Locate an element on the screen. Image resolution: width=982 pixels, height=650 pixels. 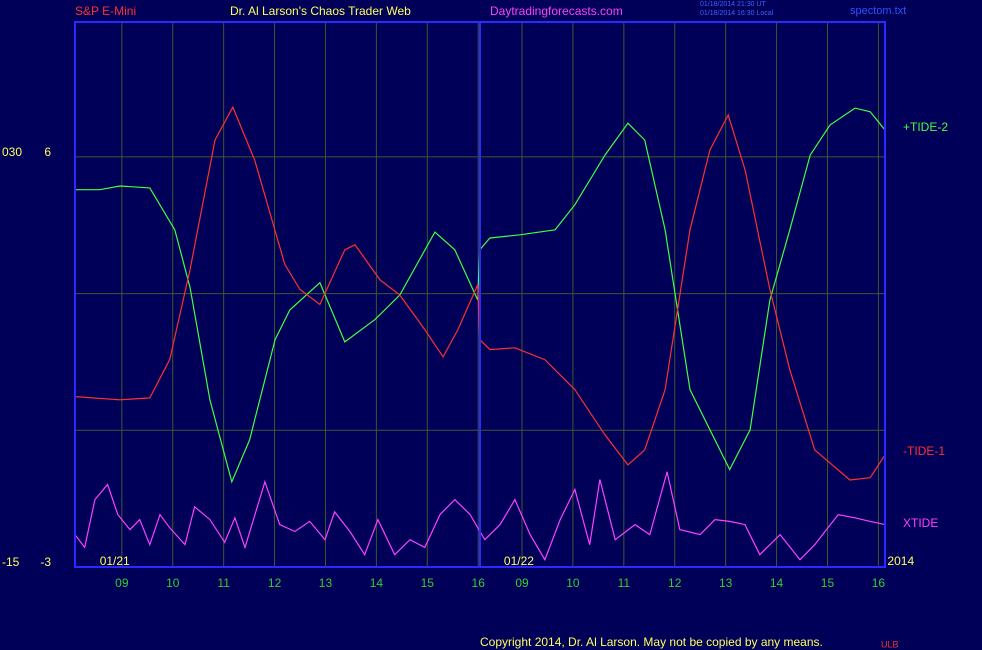
symbol: S&P E-Mini is located at coordinates (105, 11).